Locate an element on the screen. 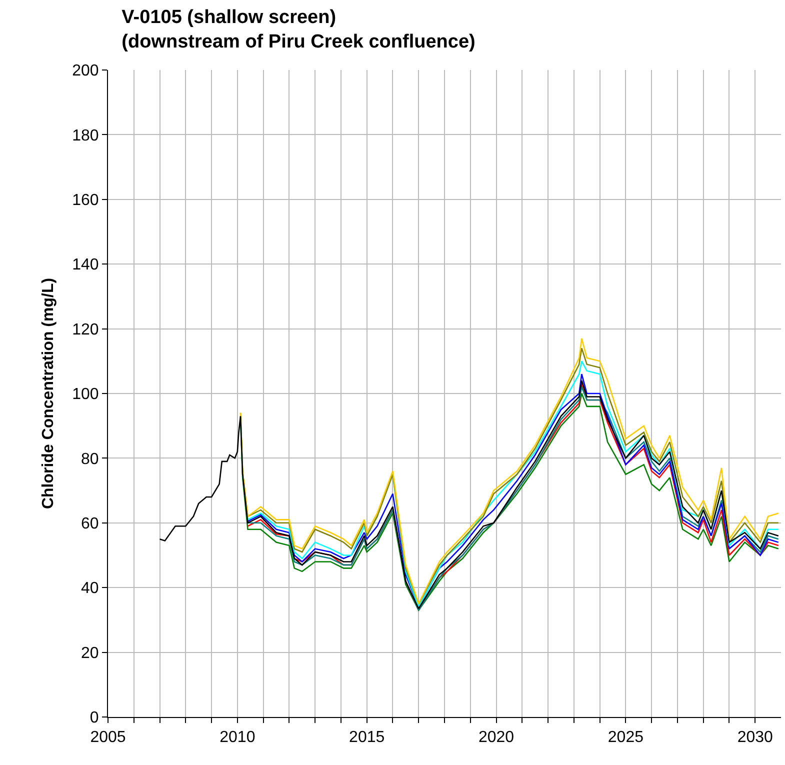 The image size is (785, 765). x-tick-label: 2015 is located at coordinates (367, 737).